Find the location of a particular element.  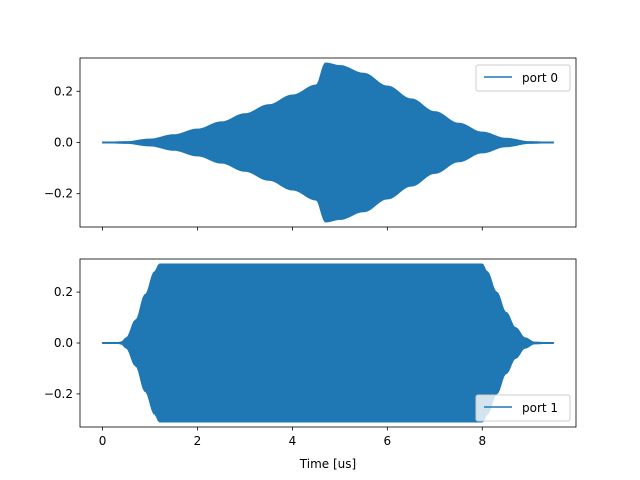

legend-label-port-0: port 0 is located at coordinates (540, 78).